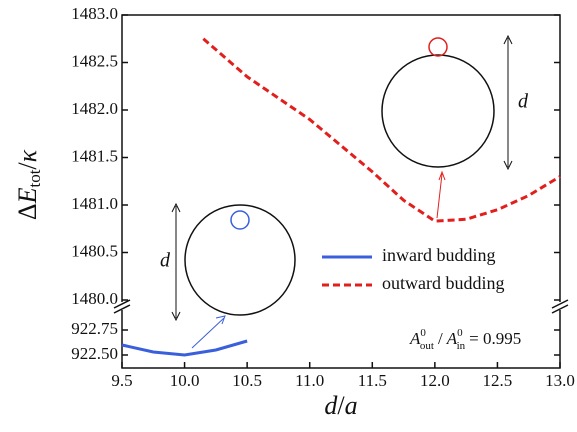 Image resolution: width=577 pixels, height=432 pixels. What do you see at coordinates (309, 380) in the screenshot?
I see `x-tick-label: 11.0` at bounding box center [309, 380].